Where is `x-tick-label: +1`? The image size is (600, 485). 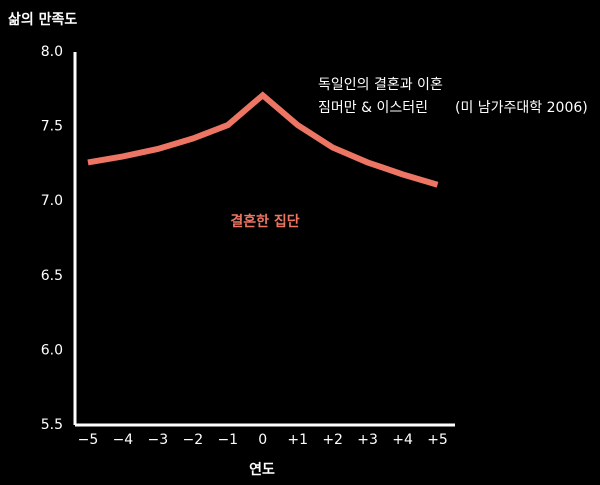 x-tick-label: +1 is located at coordinates (297, 440).